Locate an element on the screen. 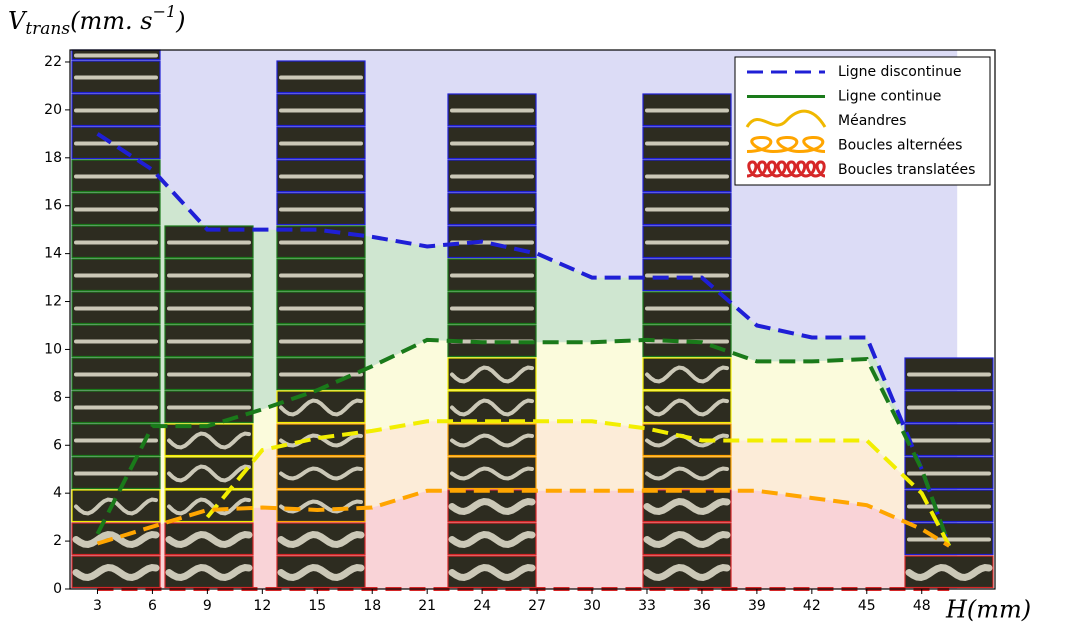 The image size is (1068, 631). y-tick-label: 14 is located at coordinates (53, 254).